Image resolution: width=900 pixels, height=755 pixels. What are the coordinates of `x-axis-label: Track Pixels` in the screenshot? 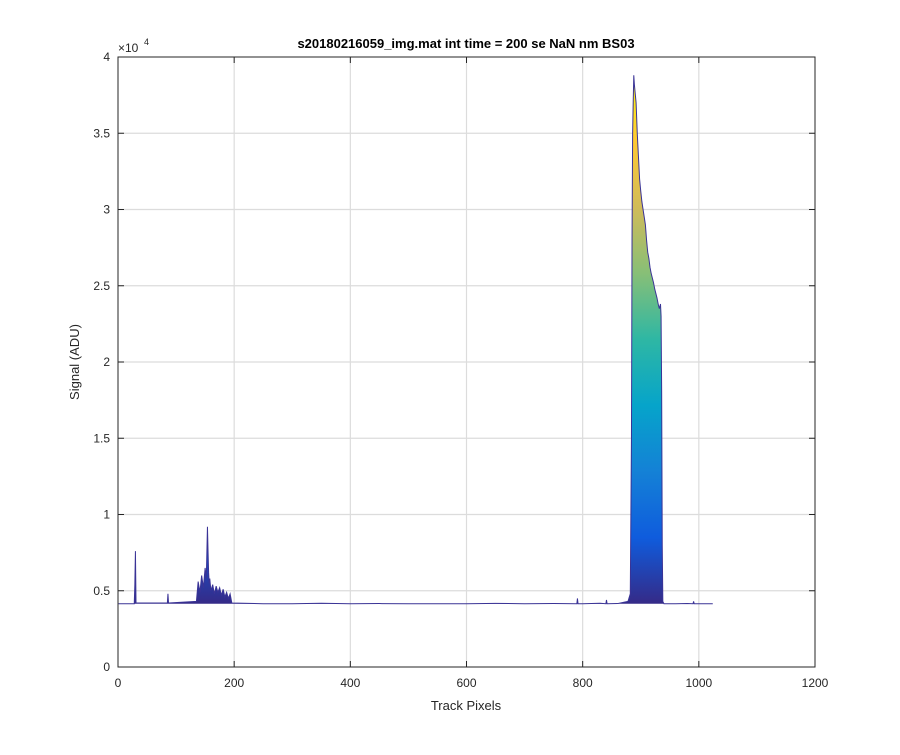 It's located at (466, 705).